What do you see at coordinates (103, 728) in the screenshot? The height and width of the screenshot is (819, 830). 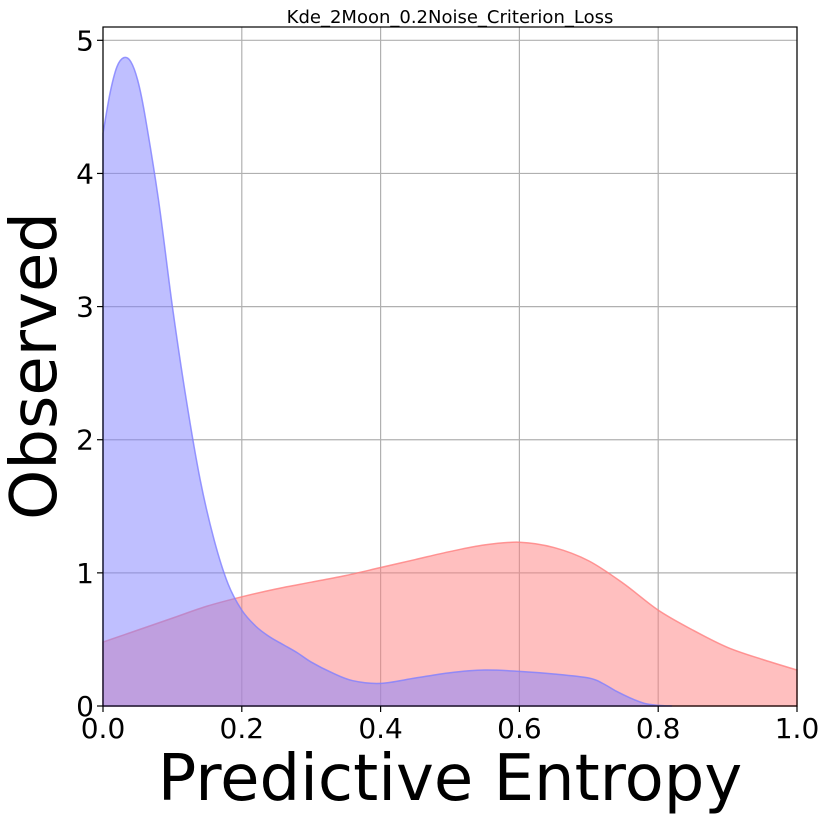 I see `x-tick-label: 0.0` at bounding box center [103, 728].